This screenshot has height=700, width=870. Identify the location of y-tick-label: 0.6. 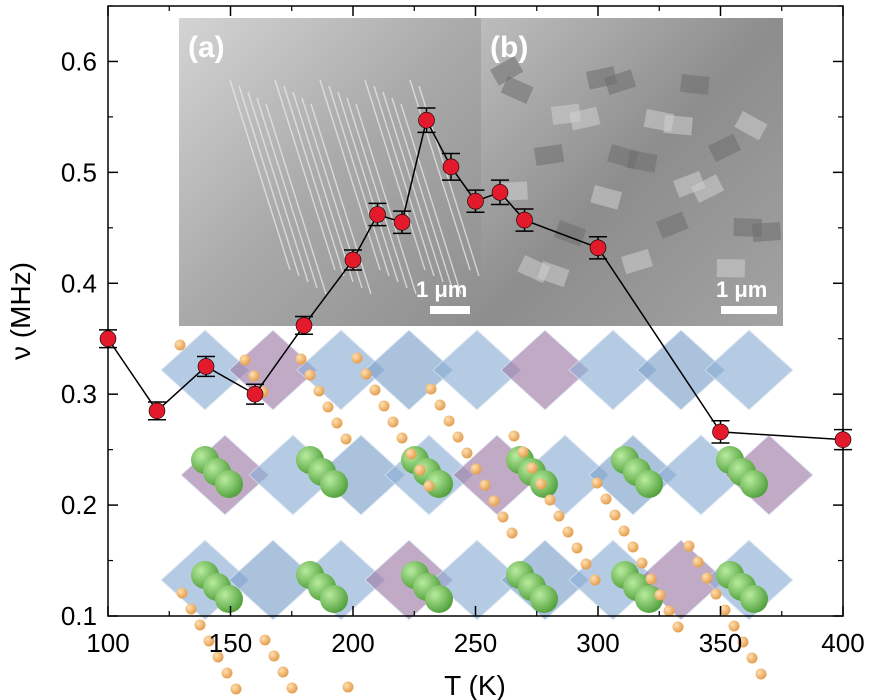
(79, 61).